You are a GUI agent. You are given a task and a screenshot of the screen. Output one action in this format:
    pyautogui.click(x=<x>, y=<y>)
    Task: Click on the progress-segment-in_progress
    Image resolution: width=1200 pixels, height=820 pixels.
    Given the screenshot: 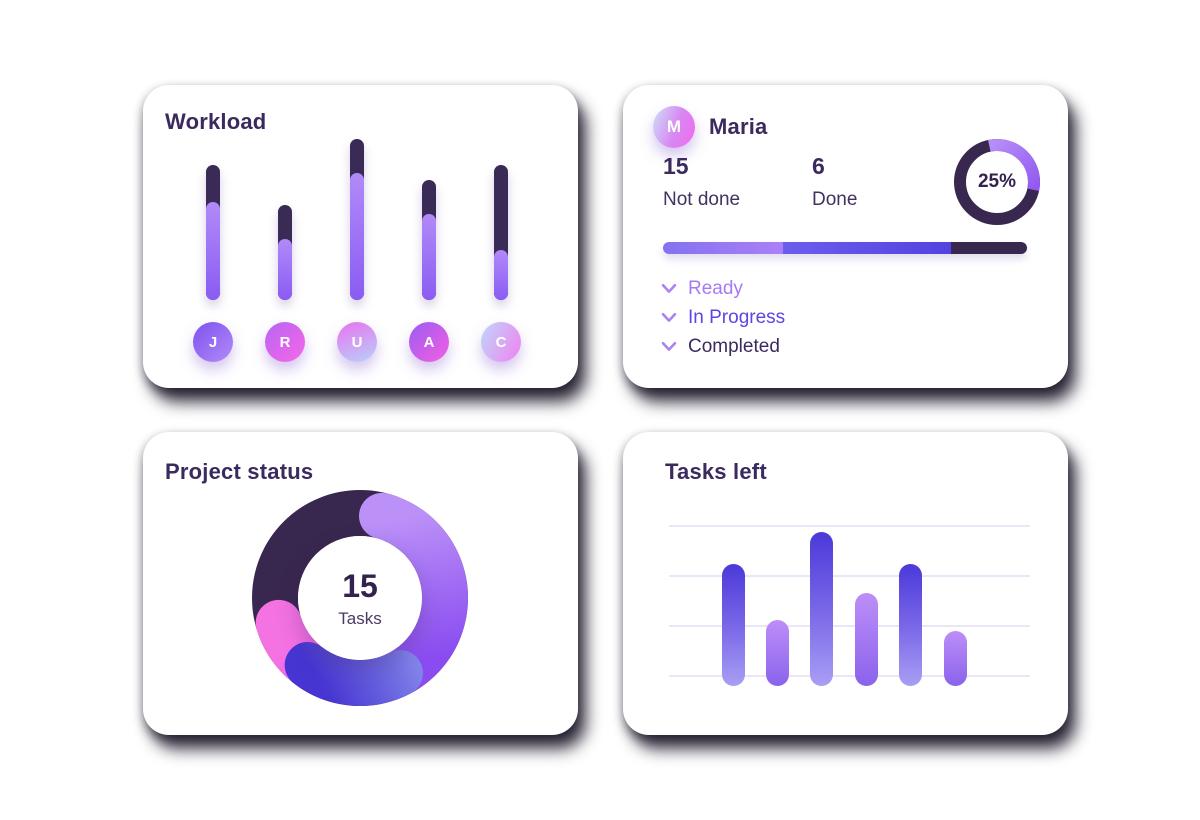 What is the action you would take?
    pyautogui.click(x=867, y=248)
    